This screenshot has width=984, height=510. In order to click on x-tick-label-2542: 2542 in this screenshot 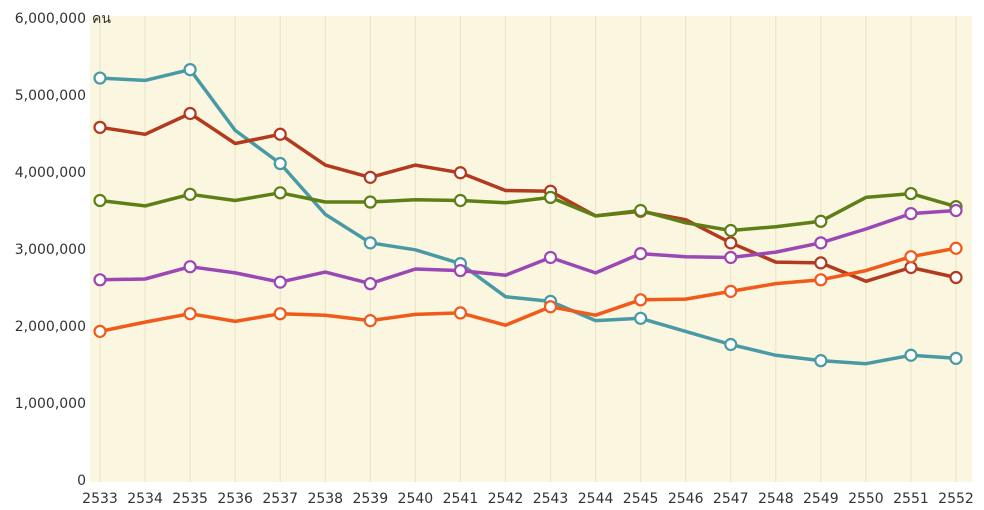, I will do `click(506, 499)`.